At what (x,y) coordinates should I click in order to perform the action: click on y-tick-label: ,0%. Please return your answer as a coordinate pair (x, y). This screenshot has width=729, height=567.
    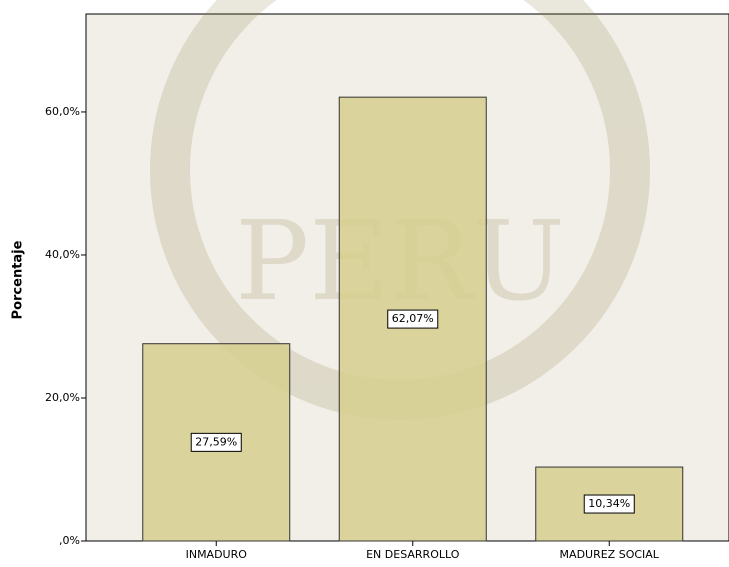
    Looking at the image, I should click on (69, 540).